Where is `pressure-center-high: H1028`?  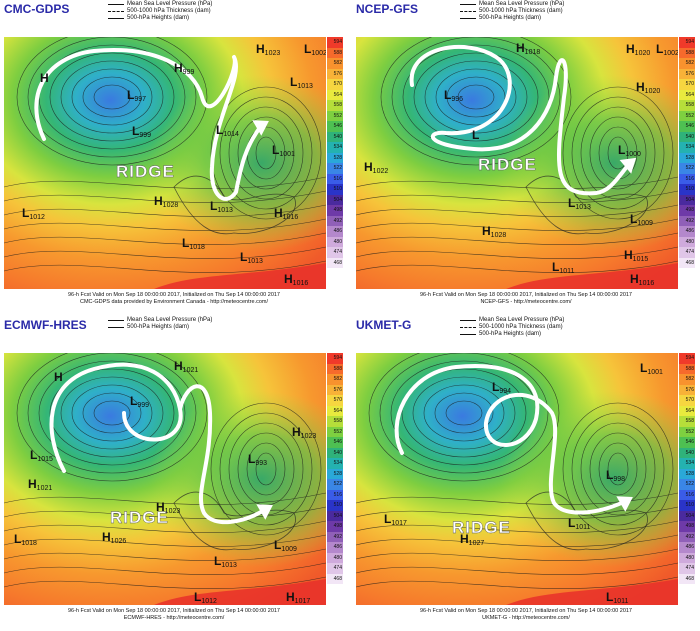
pressure-center-high: H1028 is located at coordinates (494, 231).